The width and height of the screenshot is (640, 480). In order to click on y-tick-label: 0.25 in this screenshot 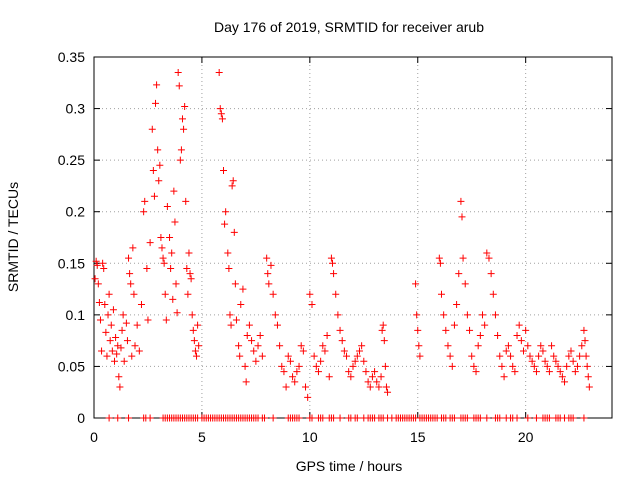, I will do `click(71, 160)`.